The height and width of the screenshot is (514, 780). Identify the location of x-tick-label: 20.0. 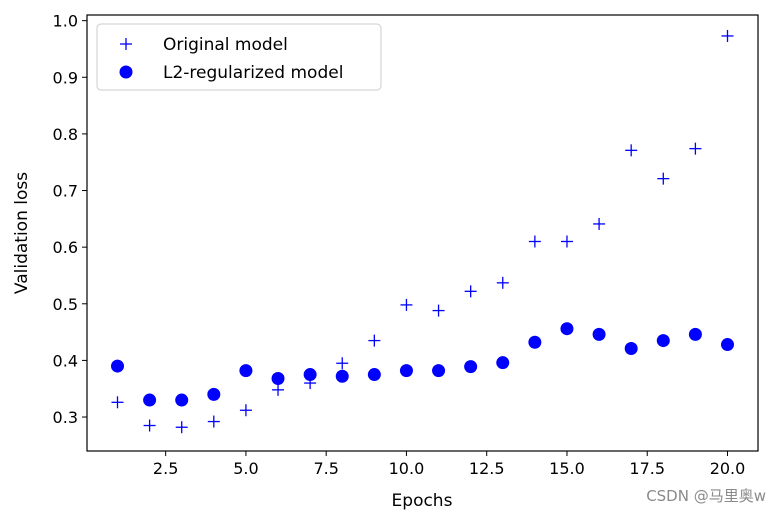
(728, 468).